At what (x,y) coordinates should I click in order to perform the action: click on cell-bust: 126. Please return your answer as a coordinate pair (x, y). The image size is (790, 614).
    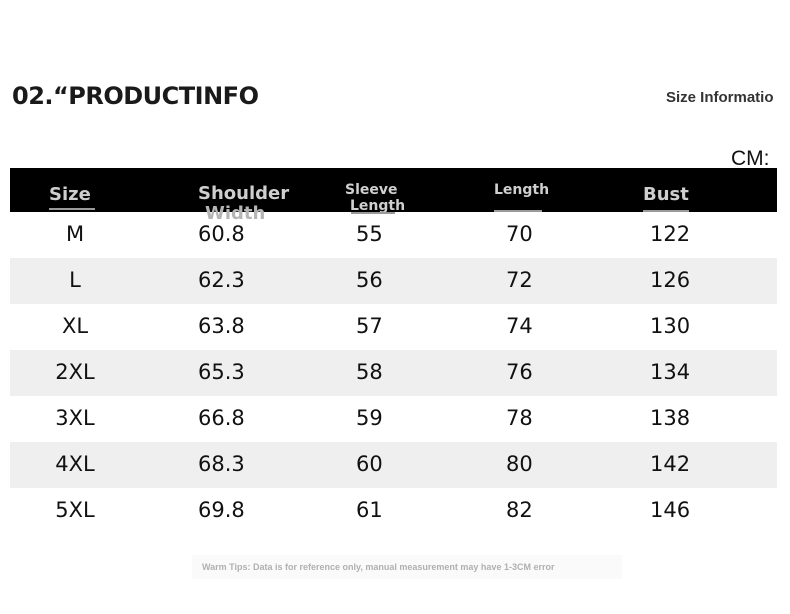
    Looking at the image, I should click on (670, 280).